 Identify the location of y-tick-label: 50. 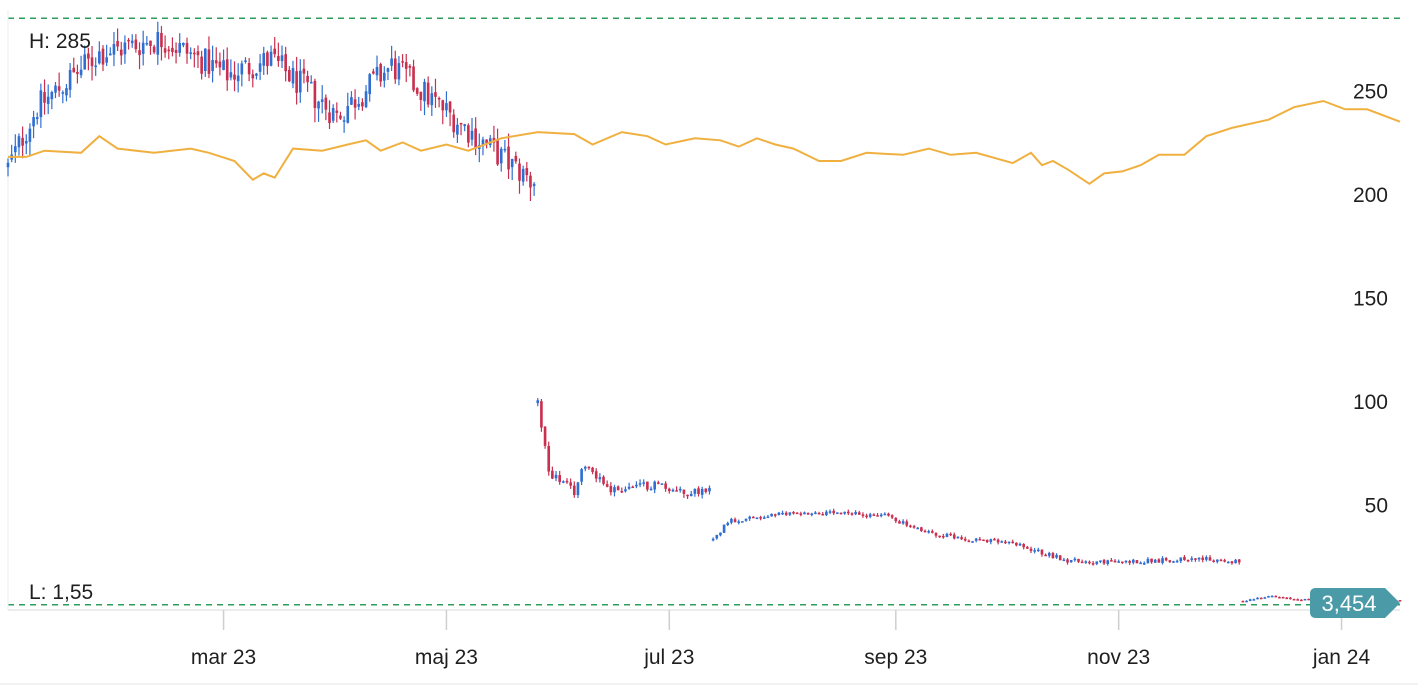
(1376, 505).